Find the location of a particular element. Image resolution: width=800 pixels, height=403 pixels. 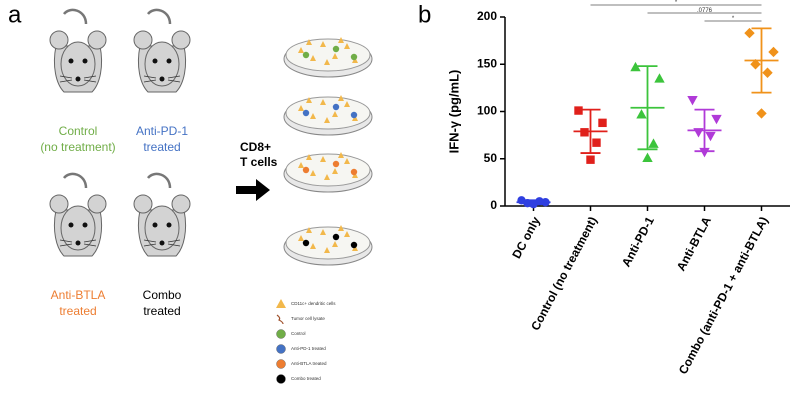

group-label: Anti-BTLA is located at coordinates (78, 295).